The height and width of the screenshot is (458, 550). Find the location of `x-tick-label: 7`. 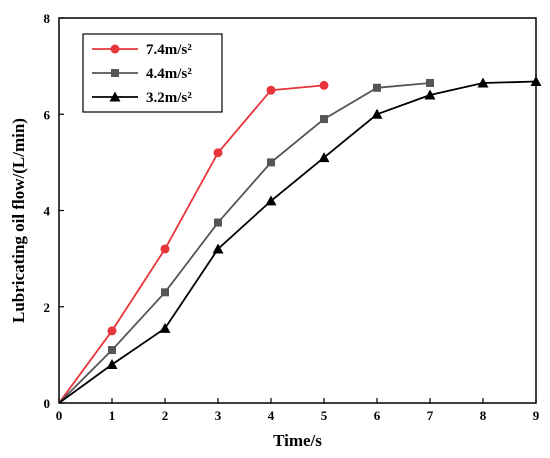

x-tick-label: 7 is located at coordinates (430, 415).